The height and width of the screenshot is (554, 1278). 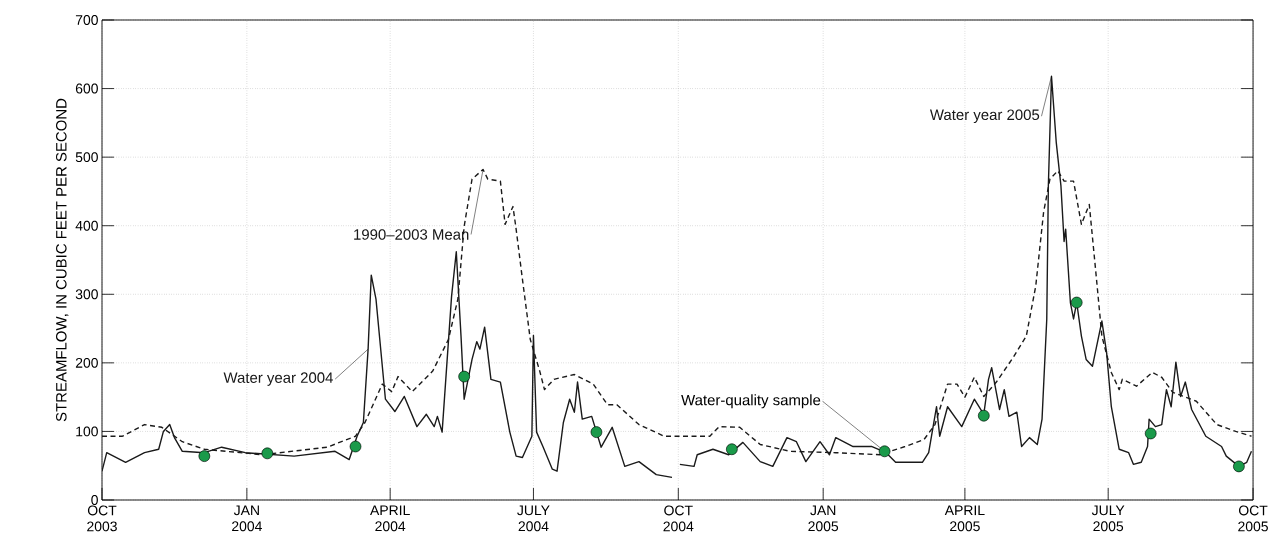 What do you see at coordinates (411, 234) in the screenshot?
I see `series-label: 1990–2003 Mean` at bounding box center [411, 234].